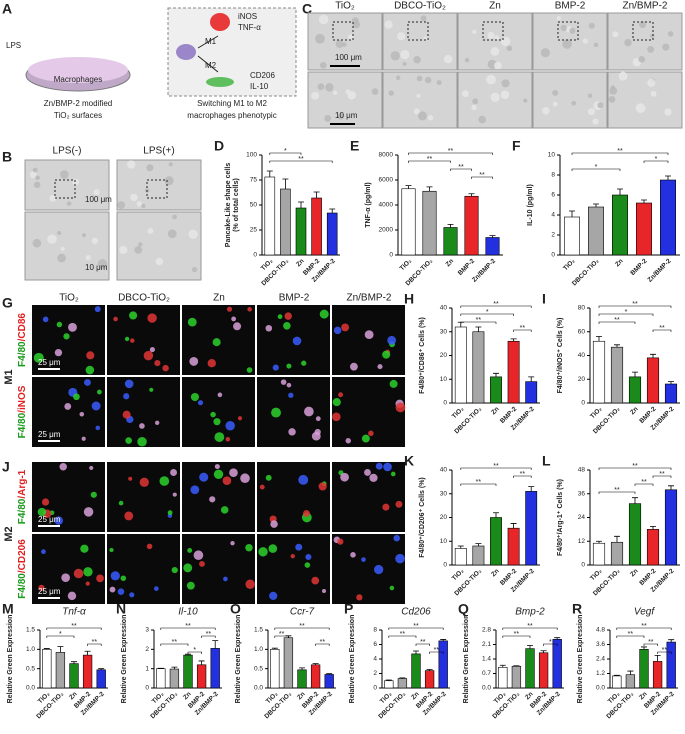 This screenshot has width=685, height=734. What do you see at coordinates (409, 299) in the screenshot?
I see `panel-letter: H` at bounding box center [409, 299].